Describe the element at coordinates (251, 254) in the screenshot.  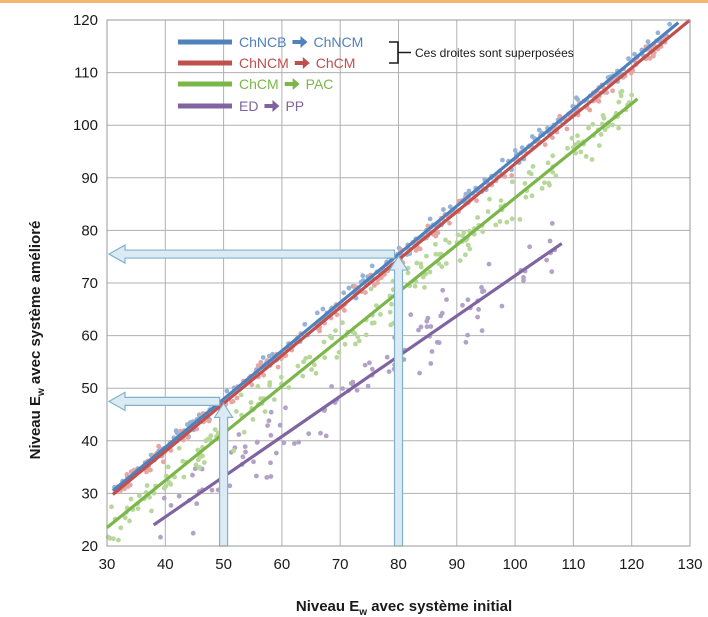
I see `horizontal-arrow` at that location.